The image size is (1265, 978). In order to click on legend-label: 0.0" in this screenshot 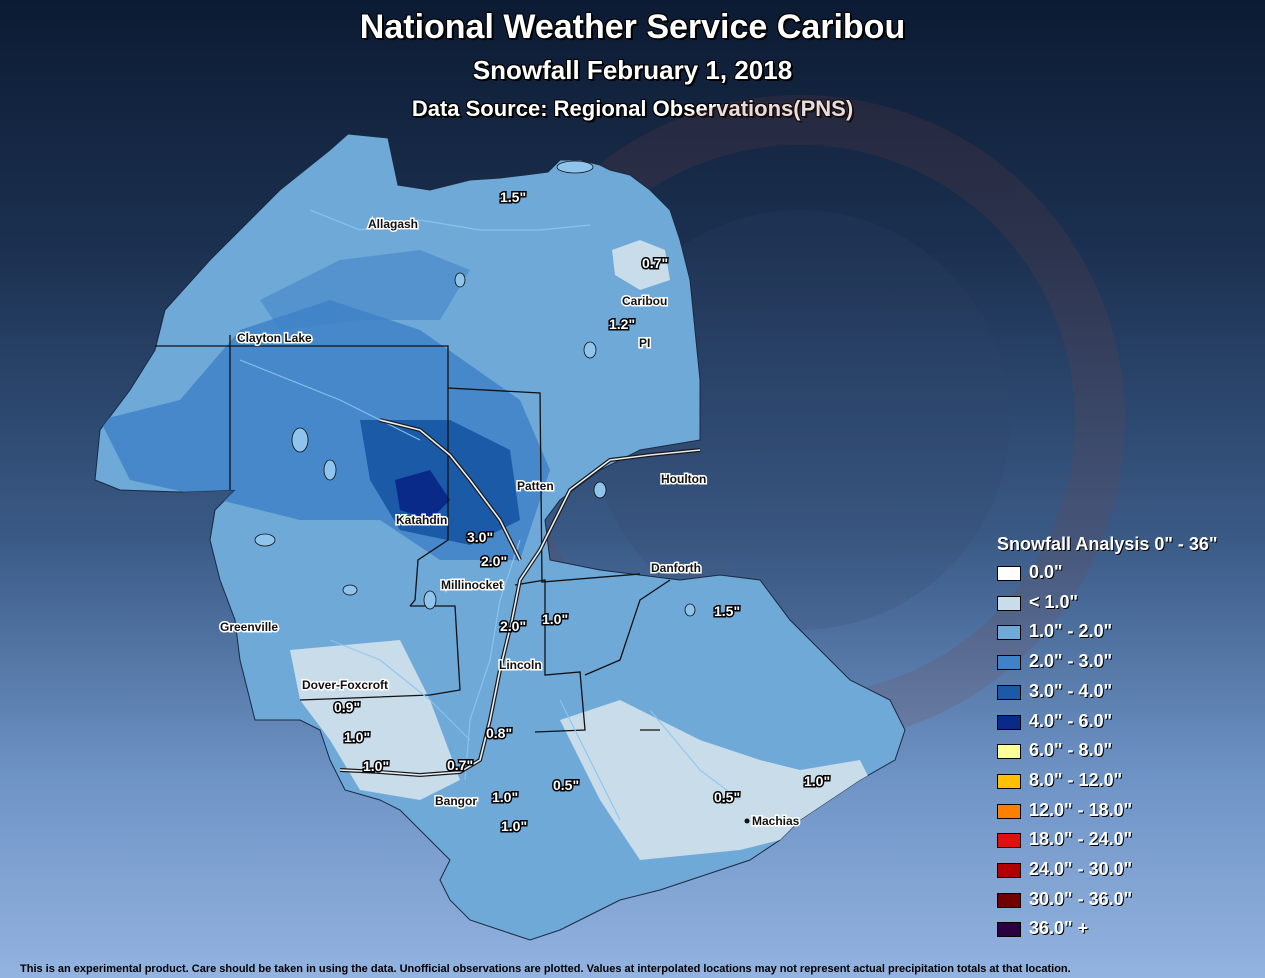, I will do `click(1046, 572)`.